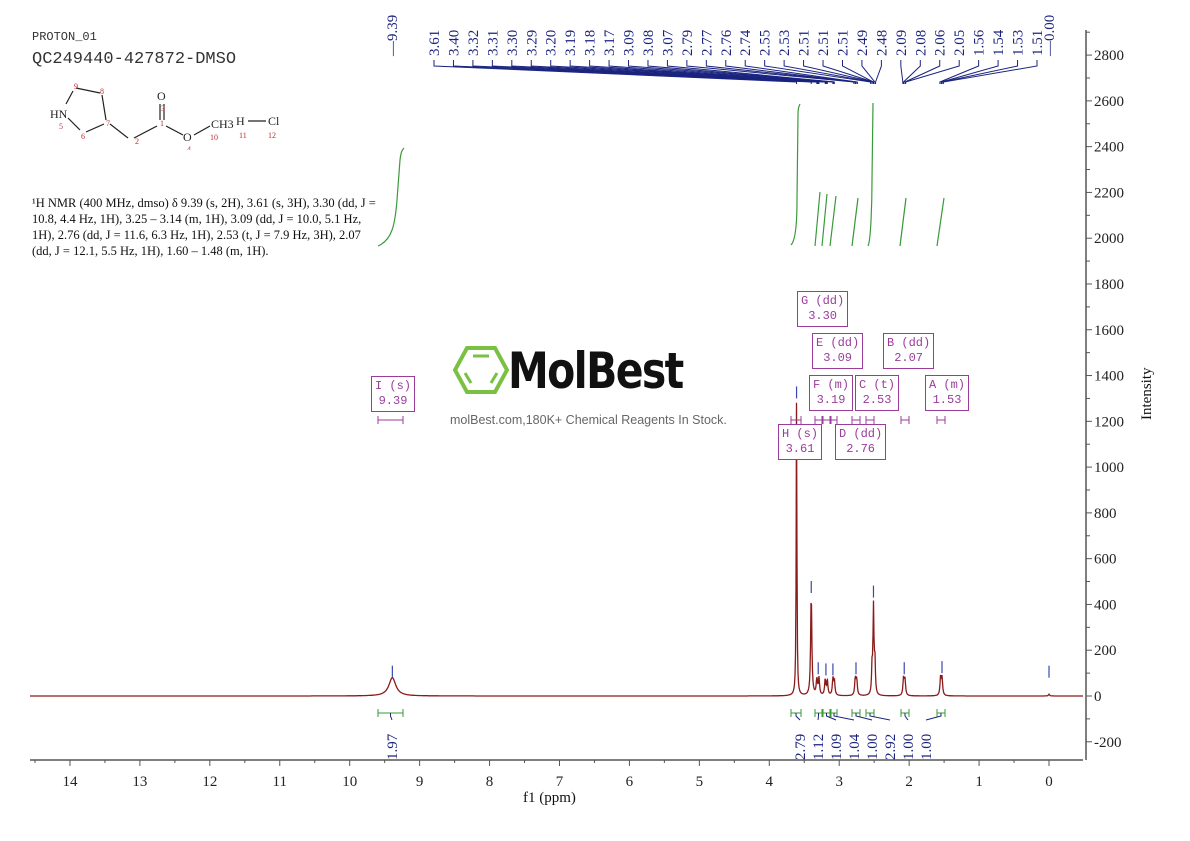 This screenshot has height=841, width=1190. I want to click on x-tick-label: 4, so click(770, 782).